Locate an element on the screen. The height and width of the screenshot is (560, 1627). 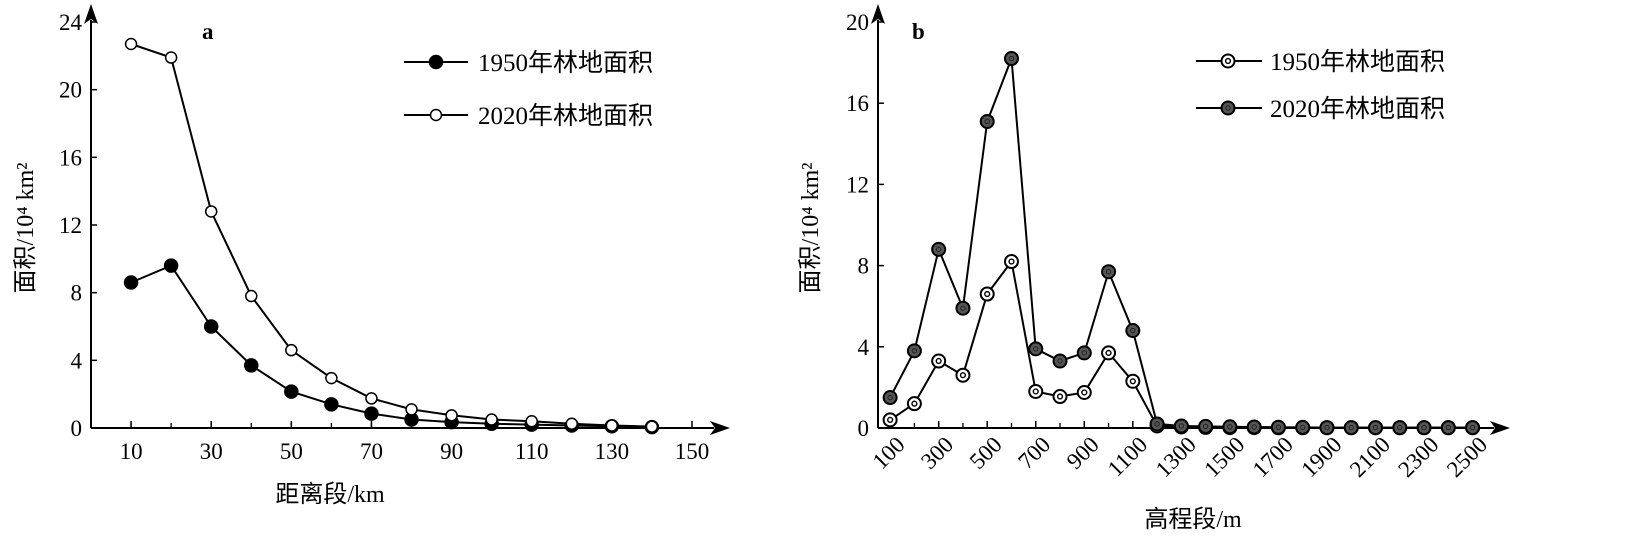
y-tick-label-a: 12 is located at coordinates (70, 225).